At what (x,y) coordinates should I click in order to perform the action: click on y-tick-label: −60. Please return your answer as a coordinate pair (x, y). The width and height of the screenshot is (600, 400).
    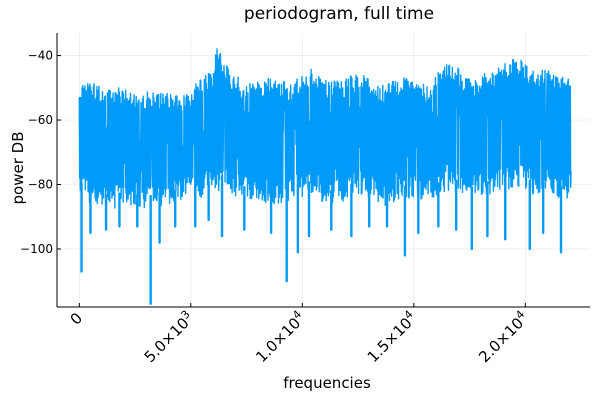
    Looking at the image, I should click on (40, 120).